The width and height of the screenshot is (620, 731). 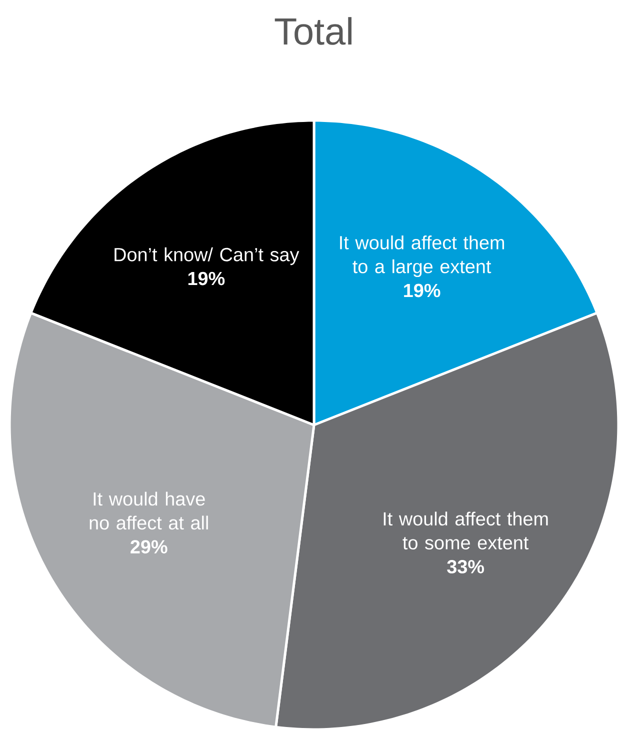 What do you see at coordinates (465, 567) in the screenshot?
I see `data-label: 33%` at bounding box center [465, 567].